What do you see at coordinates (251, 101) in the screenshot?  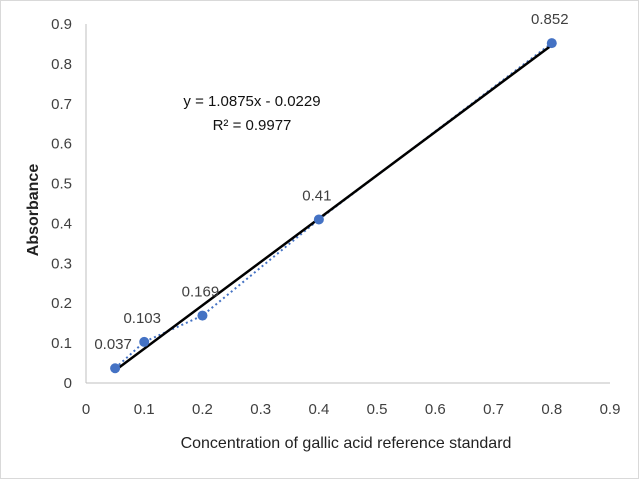 I see `trendline-equation: y = 1.0875x - 0.0229` at bounding box center [251, 101].